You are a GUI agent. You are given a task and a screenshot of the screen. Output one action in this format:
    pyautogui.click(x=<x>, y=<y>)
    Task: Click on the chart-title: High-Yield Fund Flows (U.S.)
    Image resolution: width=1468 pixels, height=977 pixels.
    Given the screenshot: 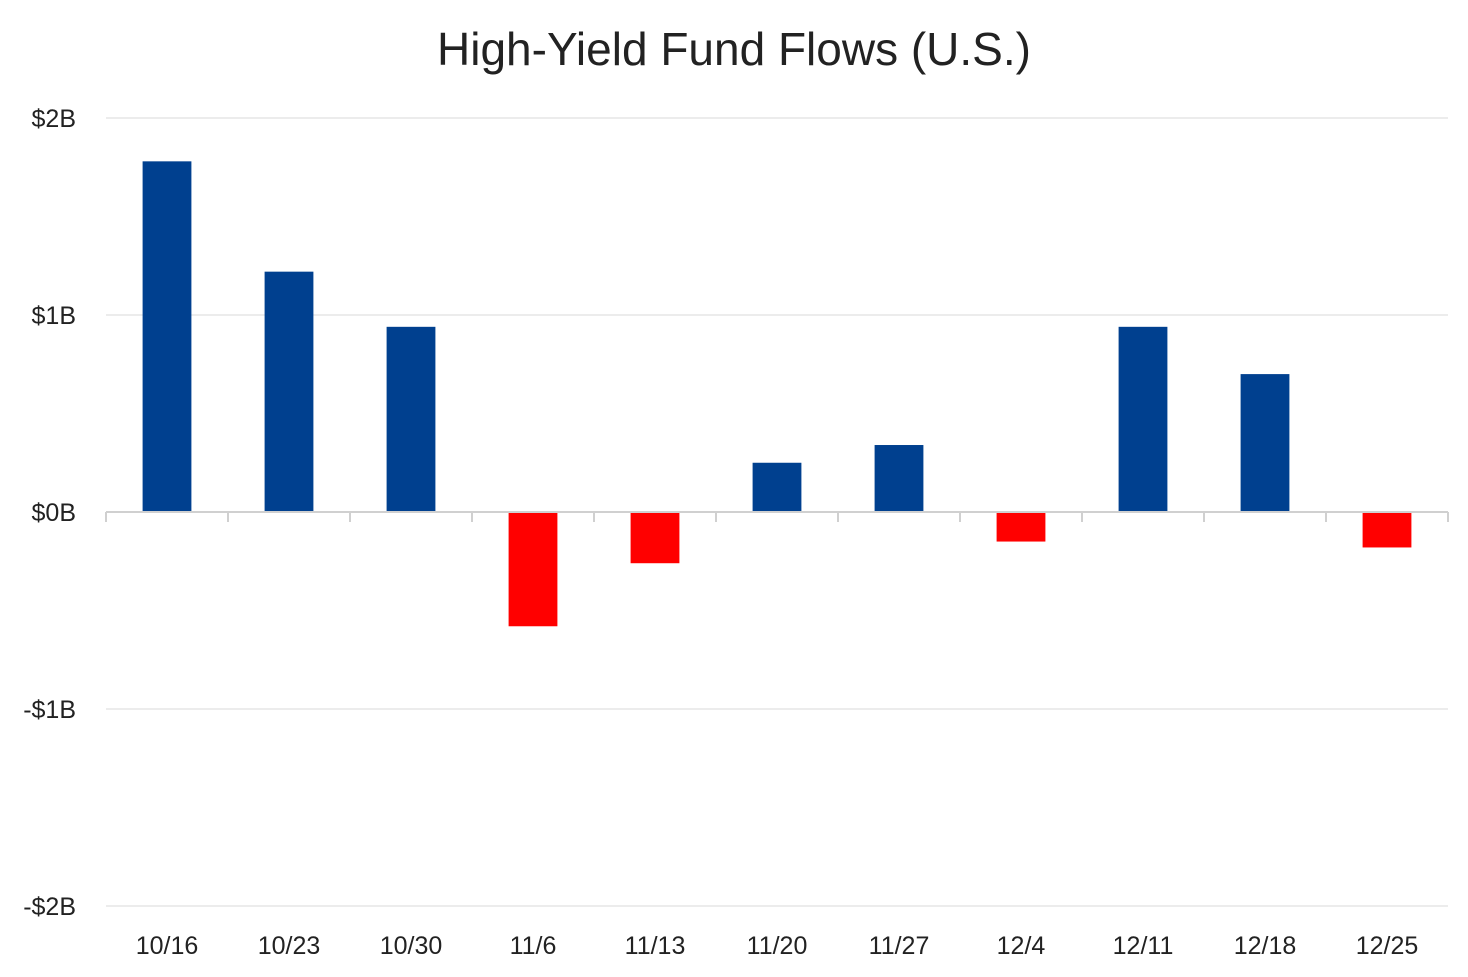 What is the action you would take?
    pyautogui.click(x=734, y=49)
    